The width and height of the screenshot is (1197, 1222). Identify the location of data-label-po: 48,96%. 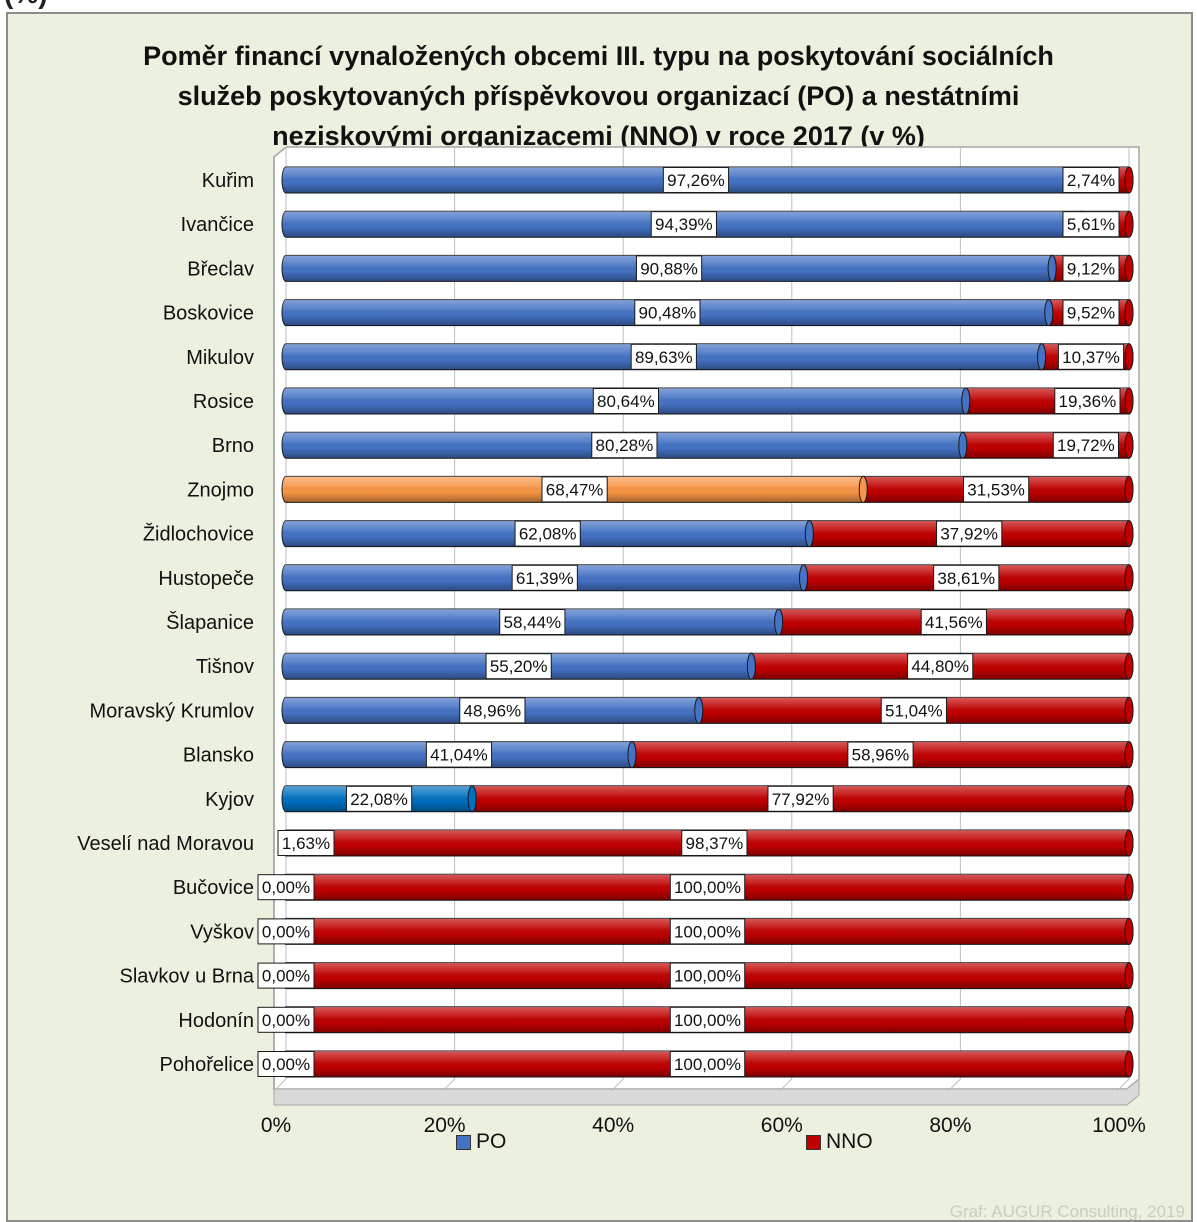
(492, 710).